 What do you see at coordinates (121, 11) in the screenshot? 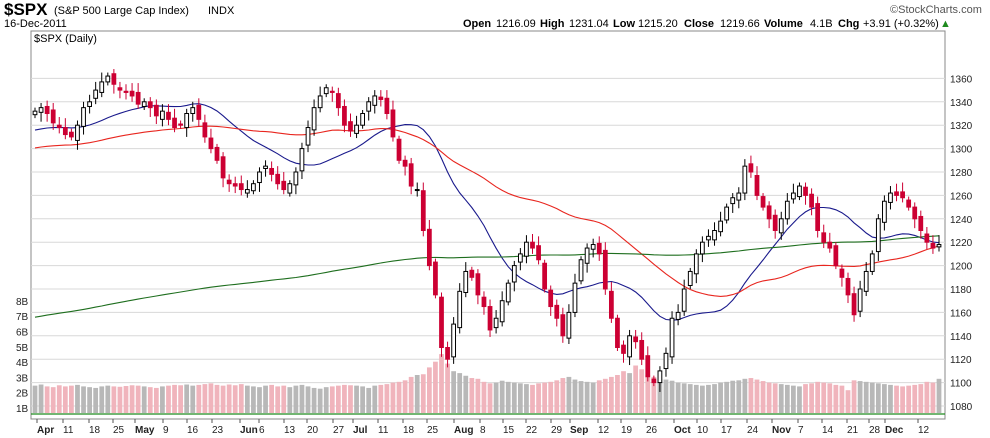
I see `index-name: (S&P 500 Large Cap Index)` at bounding box center [121, 11].